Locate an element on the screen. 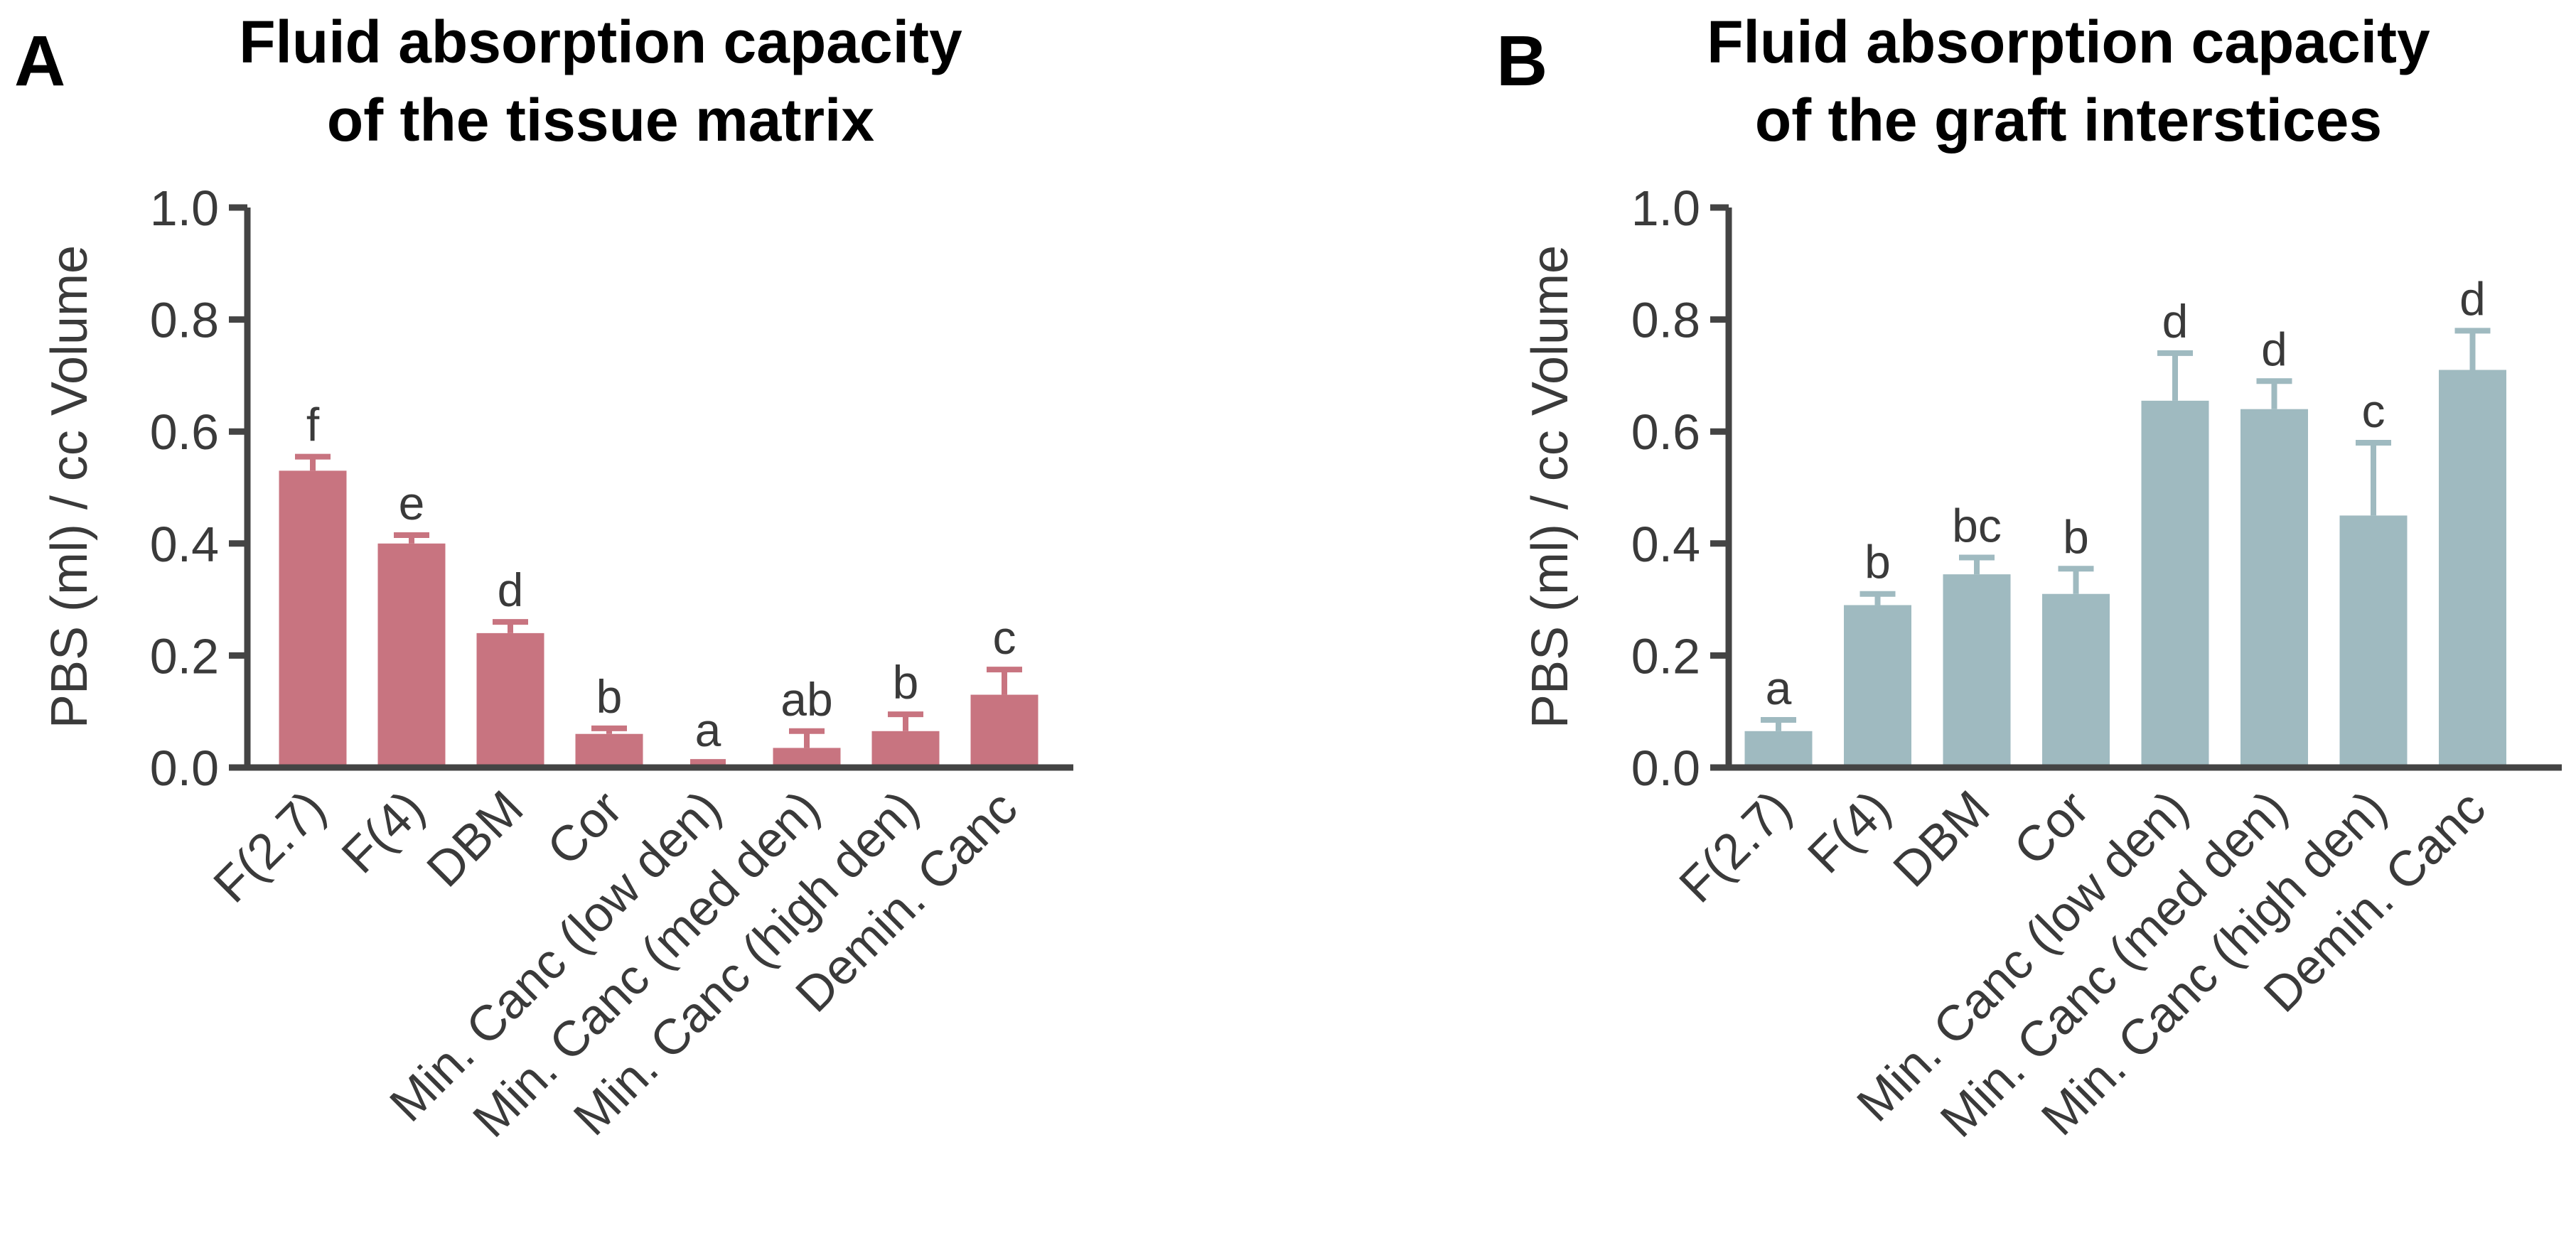  category-label-b-2: DBM is located at coordinates (1941, 838).